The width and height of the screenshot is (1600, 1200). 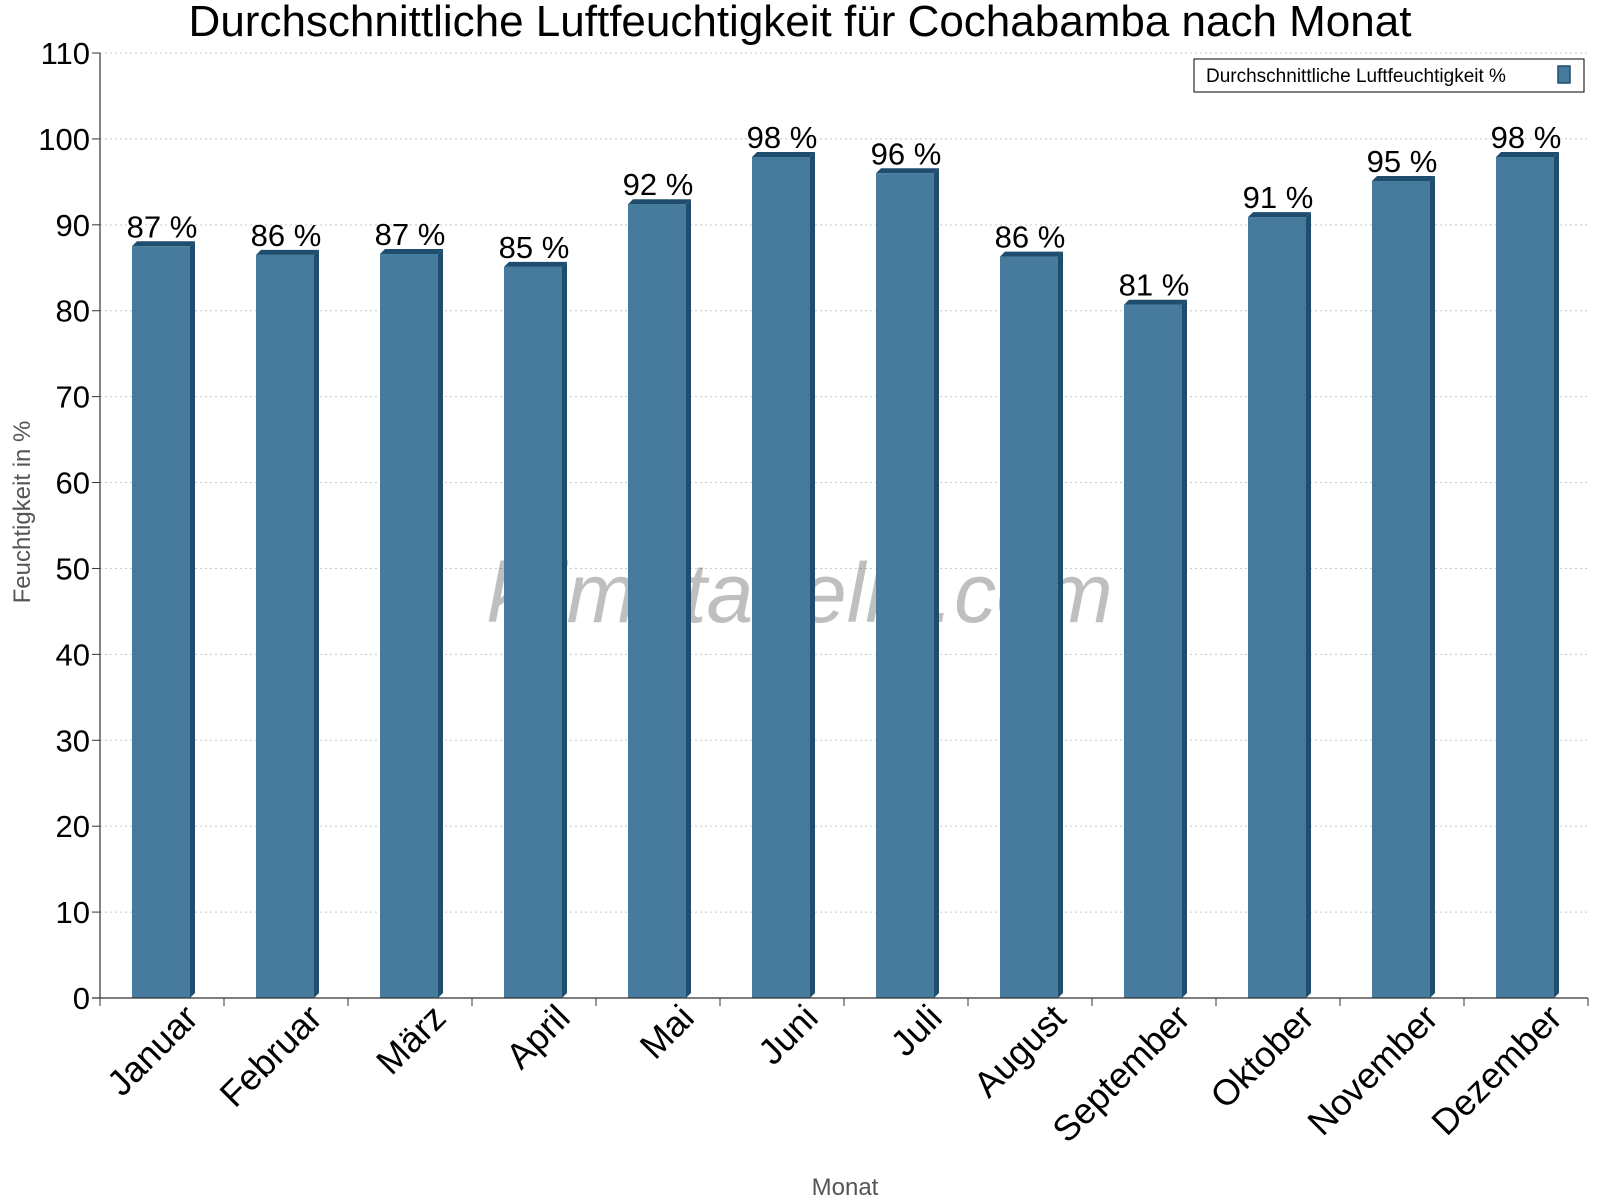 I want to click on bar-mai, so click(x=659, y=598).